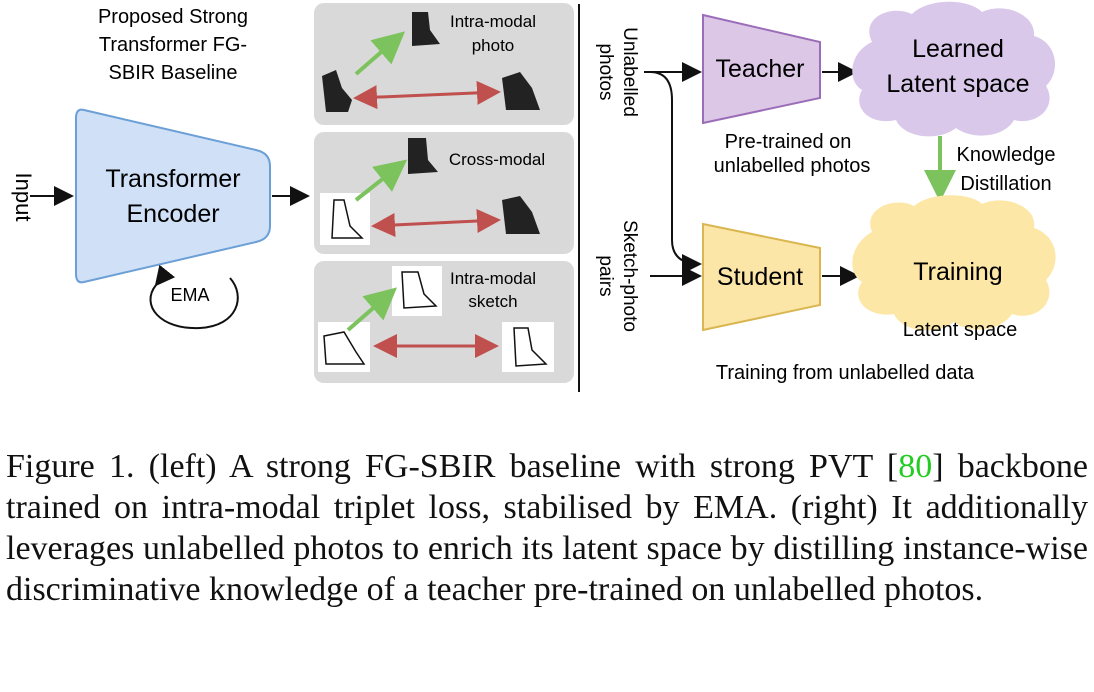 Image resolution: width=1094 pixels, height=692 pixels. I want to click on unlabelled-photos-line2: photos, so click(605, 71).